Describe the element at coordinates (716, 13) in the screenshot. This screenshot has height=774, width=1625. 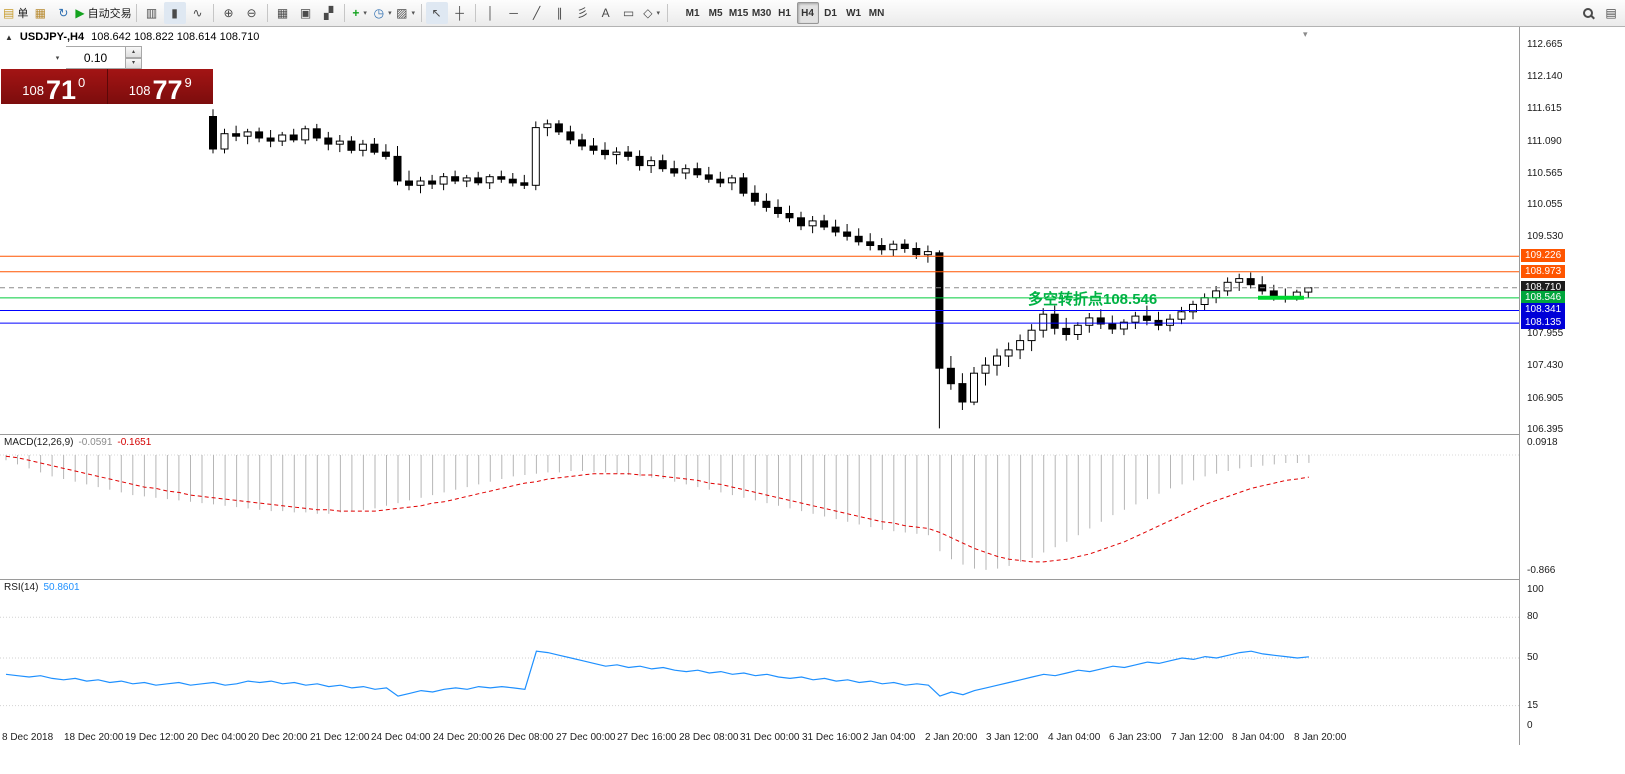
I see `timeframe-m5-button: M5` at that location.